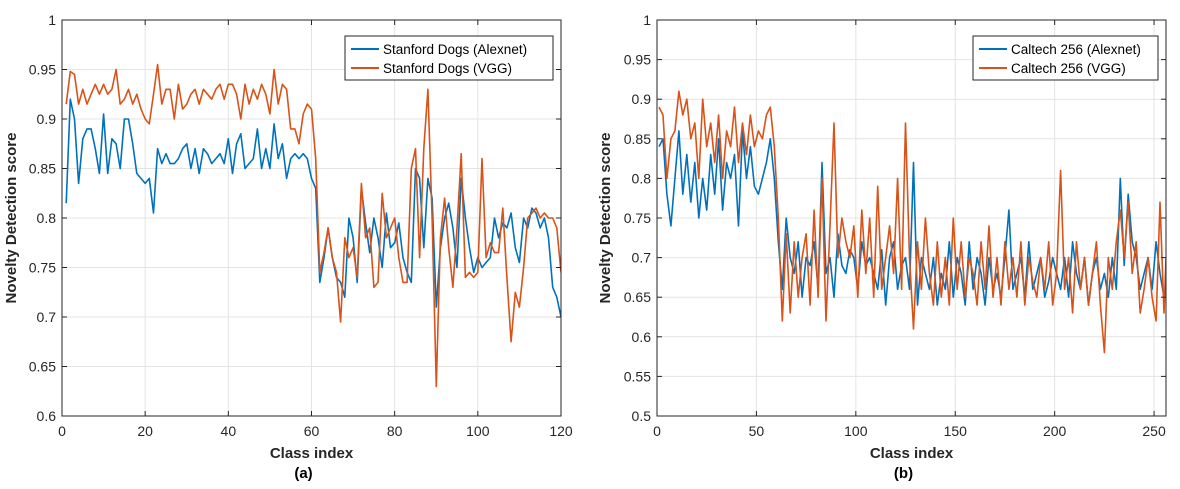  Describe the element at coordinates (1055, 431) in the screenshot. I see `x-tick-label: 200` at that location.